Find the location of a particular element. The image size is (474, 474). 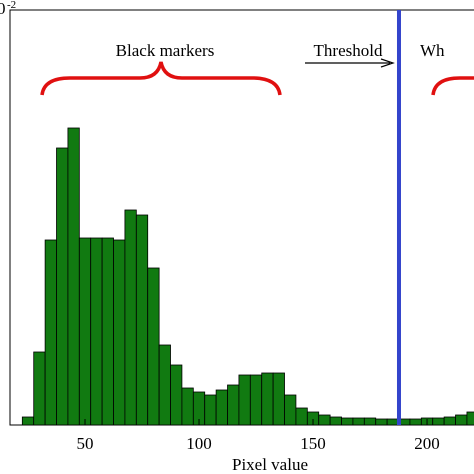

x-tick-label: 150 is located at coordinates (313, 443).